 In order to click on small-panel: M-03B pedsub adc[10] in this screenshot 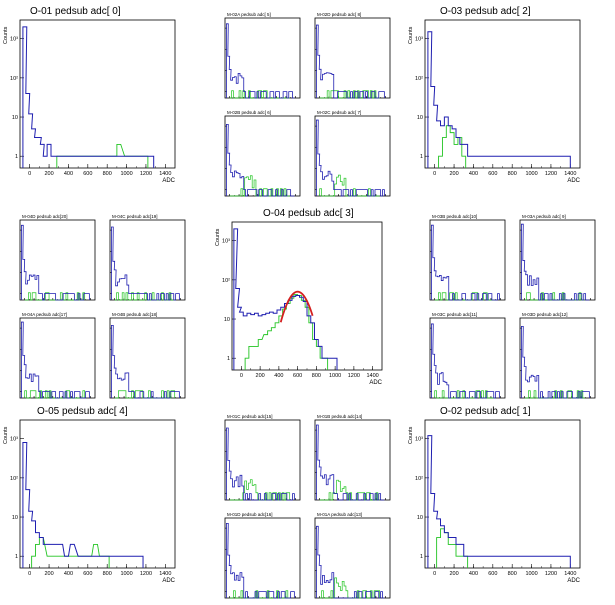, I will do `click(467, 257)`.